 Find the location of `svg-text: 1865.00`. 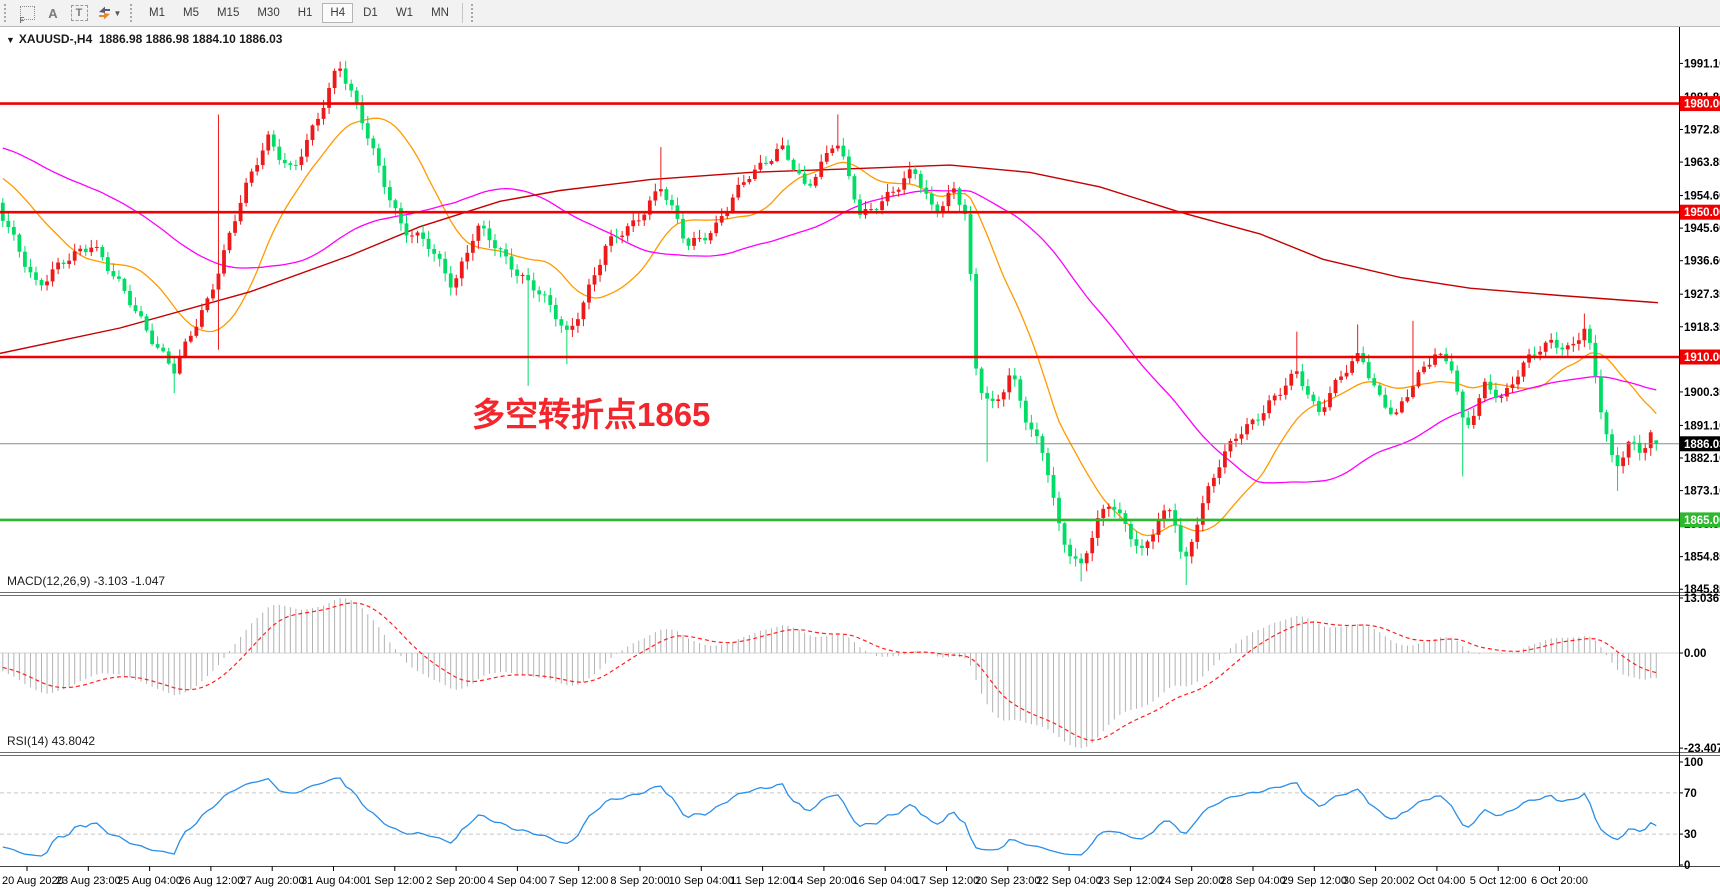

svg-text: 1865.00 is located at coordinates (1702, 521).